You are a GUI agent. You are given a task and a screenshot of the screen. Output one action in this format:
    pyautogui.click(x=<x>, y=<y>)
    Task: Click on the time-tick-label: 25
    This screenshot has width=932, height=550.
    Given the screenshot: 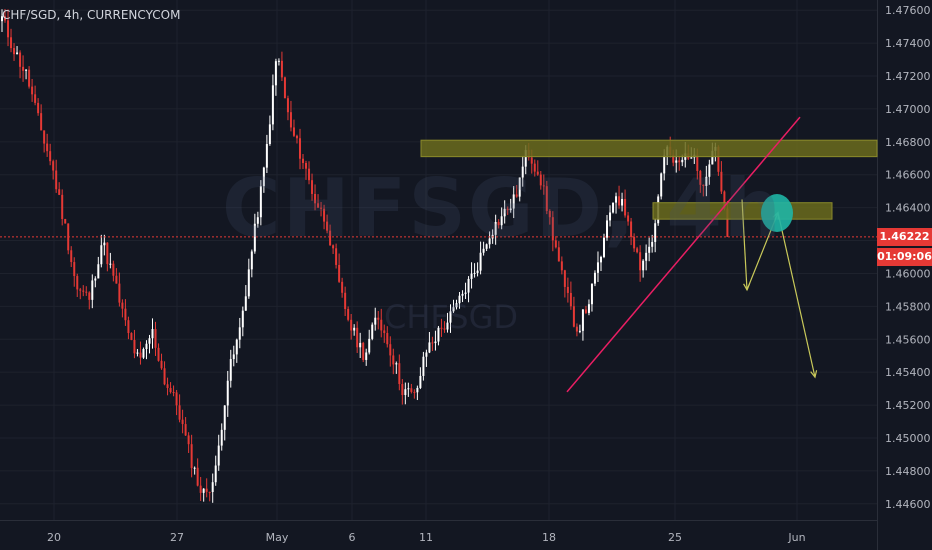 What is the action you would take?
    pyautogui.click(x=675, y=537)
    